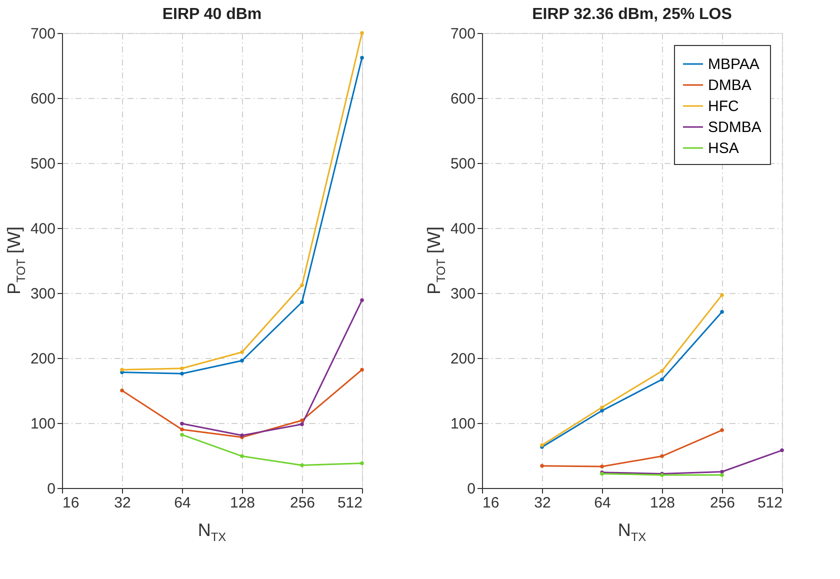 This screenshot has width=840, height=579. Describe the element at coordinates (723, 148) in the screenshot. I see `legend-label: HSA` at that location.